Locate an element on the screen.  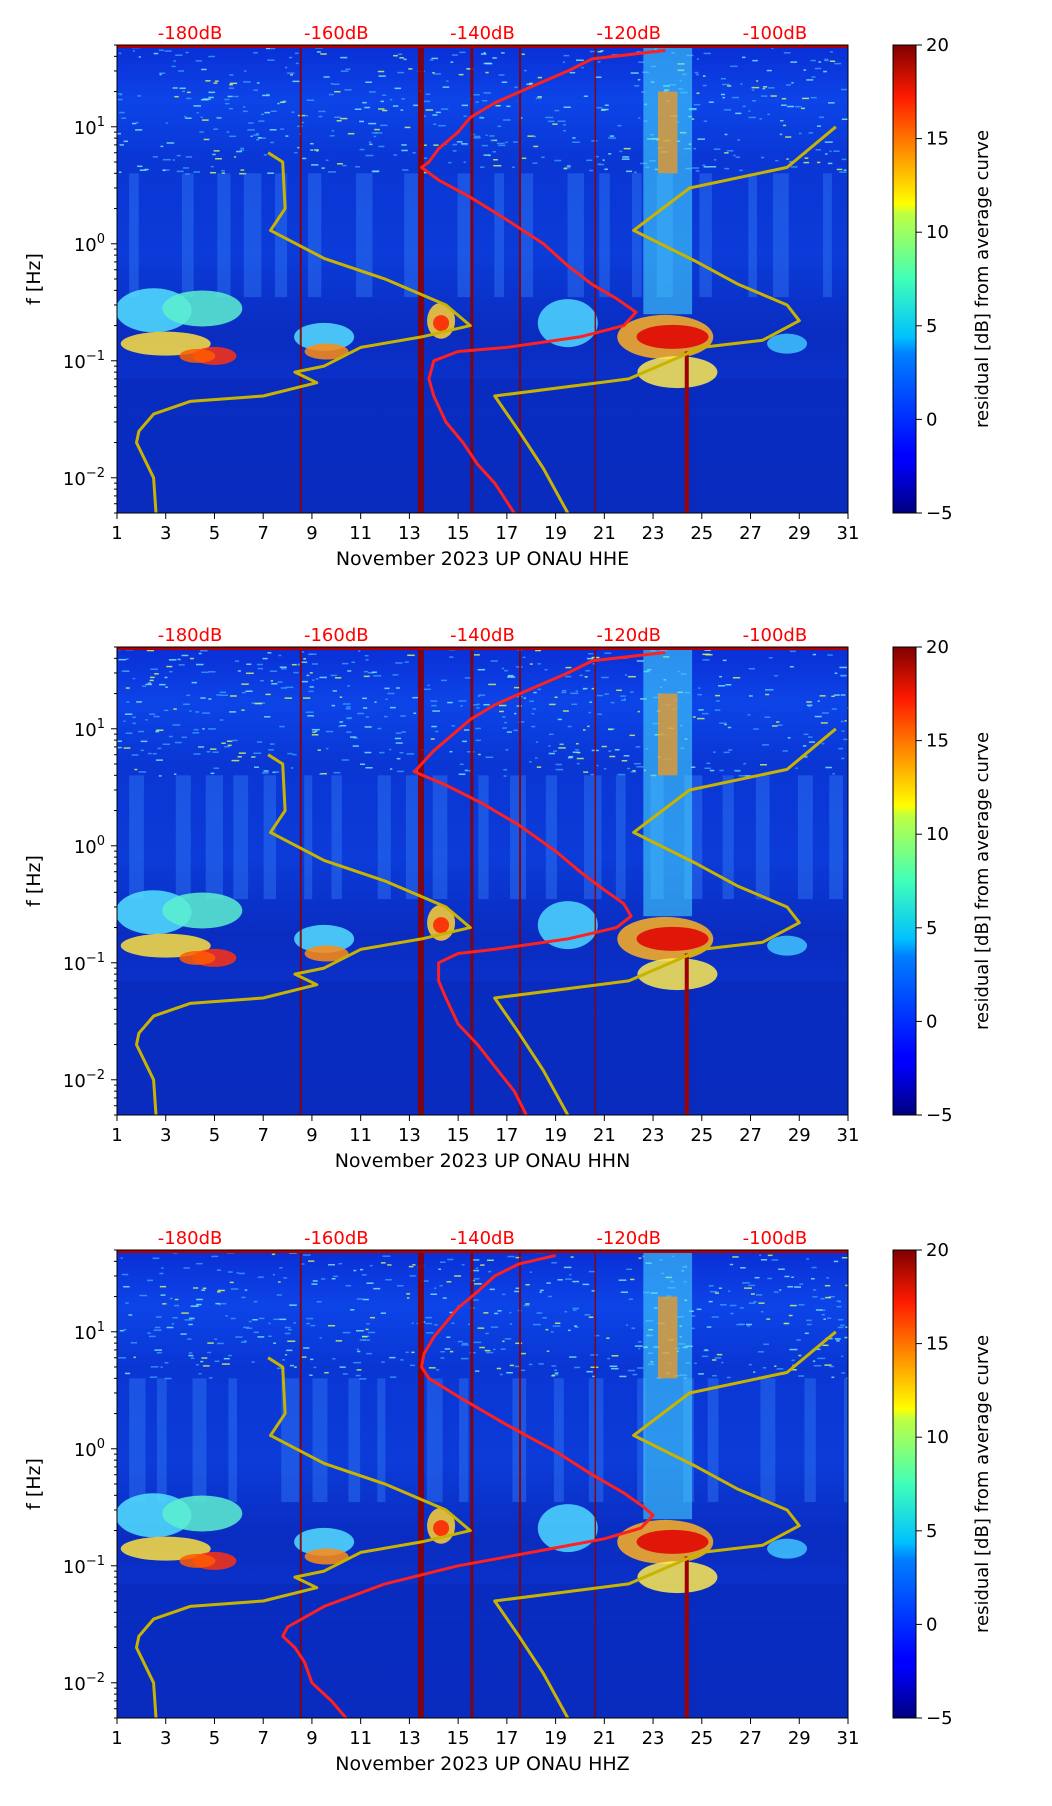
x-tick-label: 19 is located at coordinates (555, 533).